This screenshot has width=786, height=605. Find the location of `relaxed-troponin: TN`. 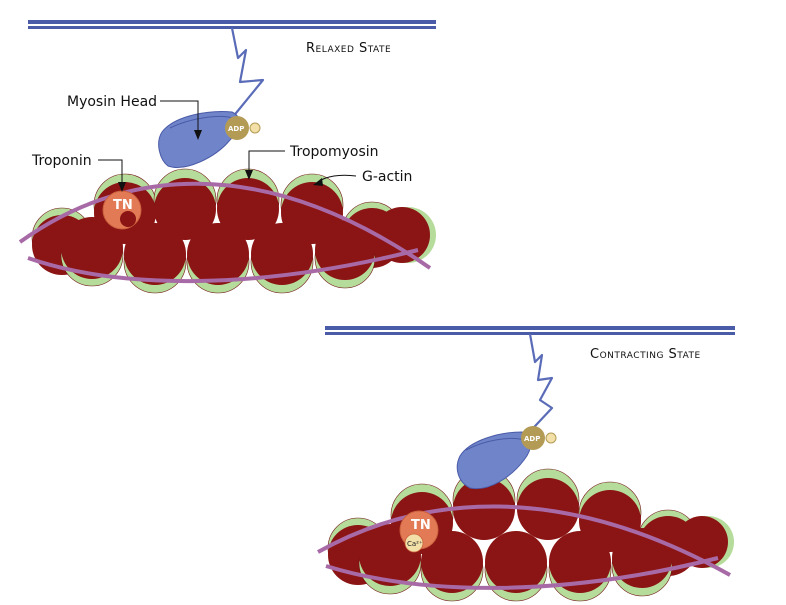

relaxed-troponin: TN is located at coordinates (122, 210).